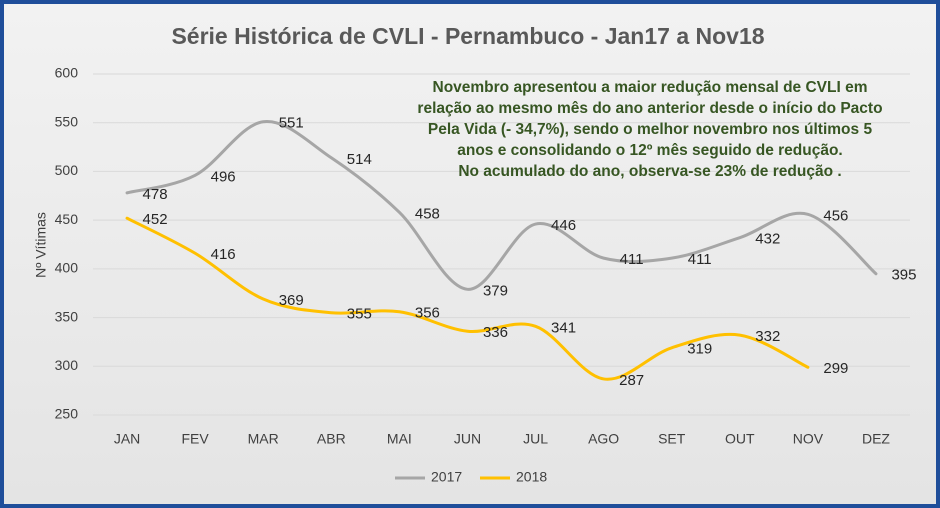 This screenshot has height=508, width=940. I want to click on data-label: 299, so click(835, 368).